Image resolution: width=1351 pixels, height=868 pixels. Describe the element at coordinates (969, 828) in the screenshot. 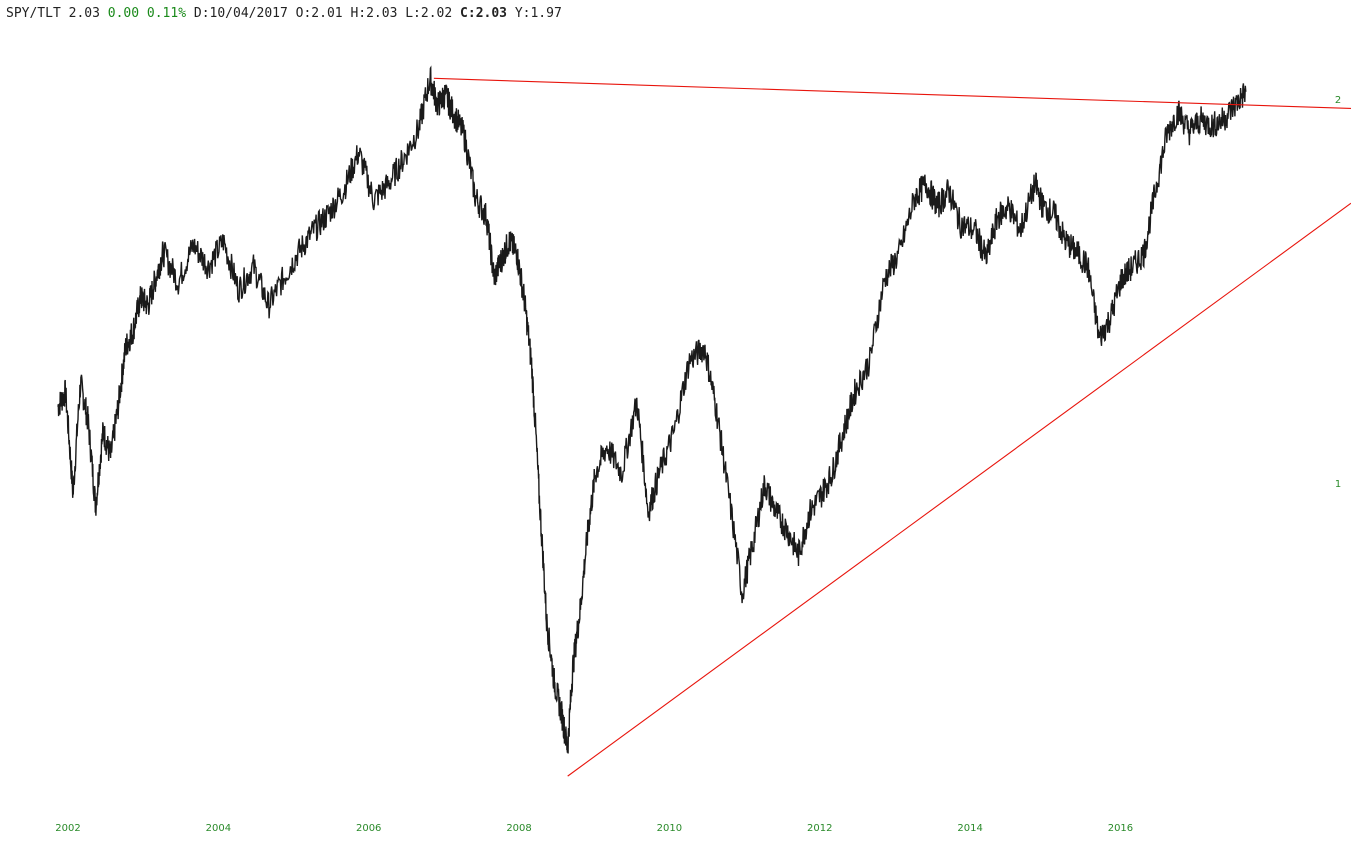

I see `x-tick-label: 2014` at that location.